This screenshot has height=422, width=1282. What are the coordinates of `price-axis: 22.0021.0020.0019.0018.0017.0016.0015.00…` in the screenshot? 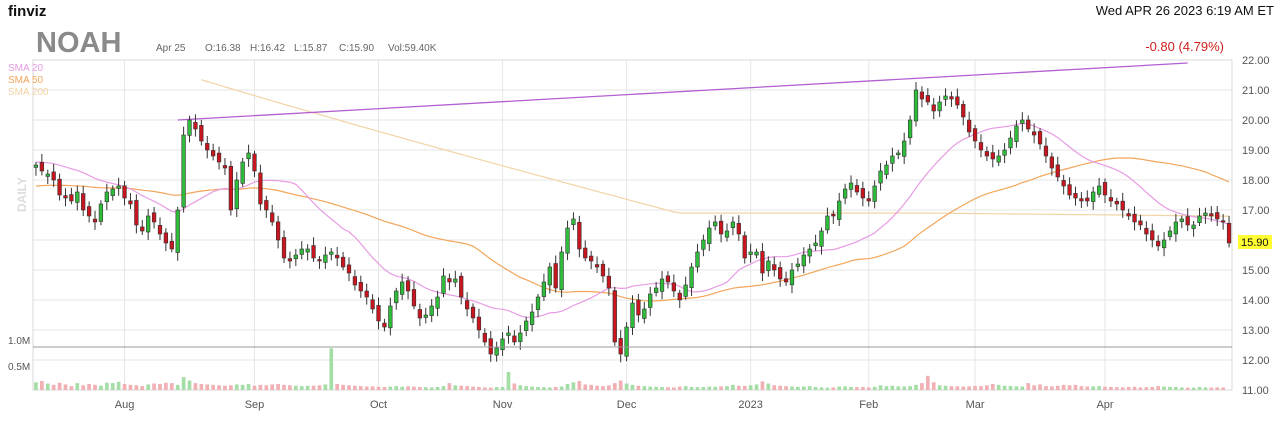 It's located at (1256, 226).